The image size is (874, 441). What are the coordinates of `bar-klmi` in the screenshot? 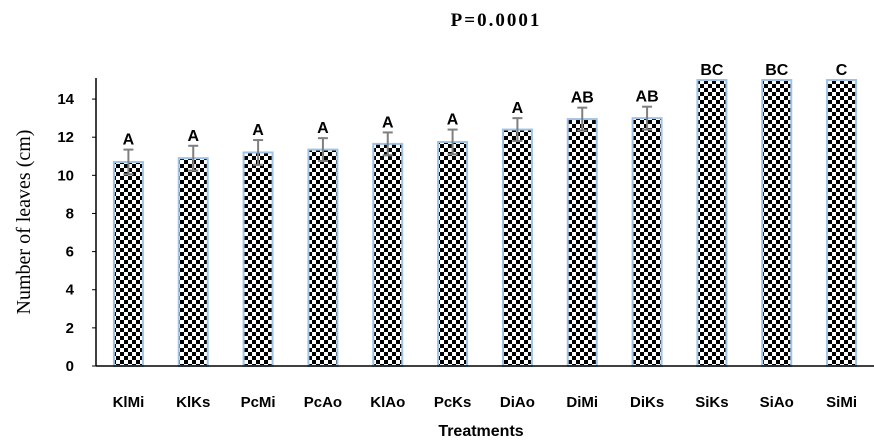 It's located at (128, 263).